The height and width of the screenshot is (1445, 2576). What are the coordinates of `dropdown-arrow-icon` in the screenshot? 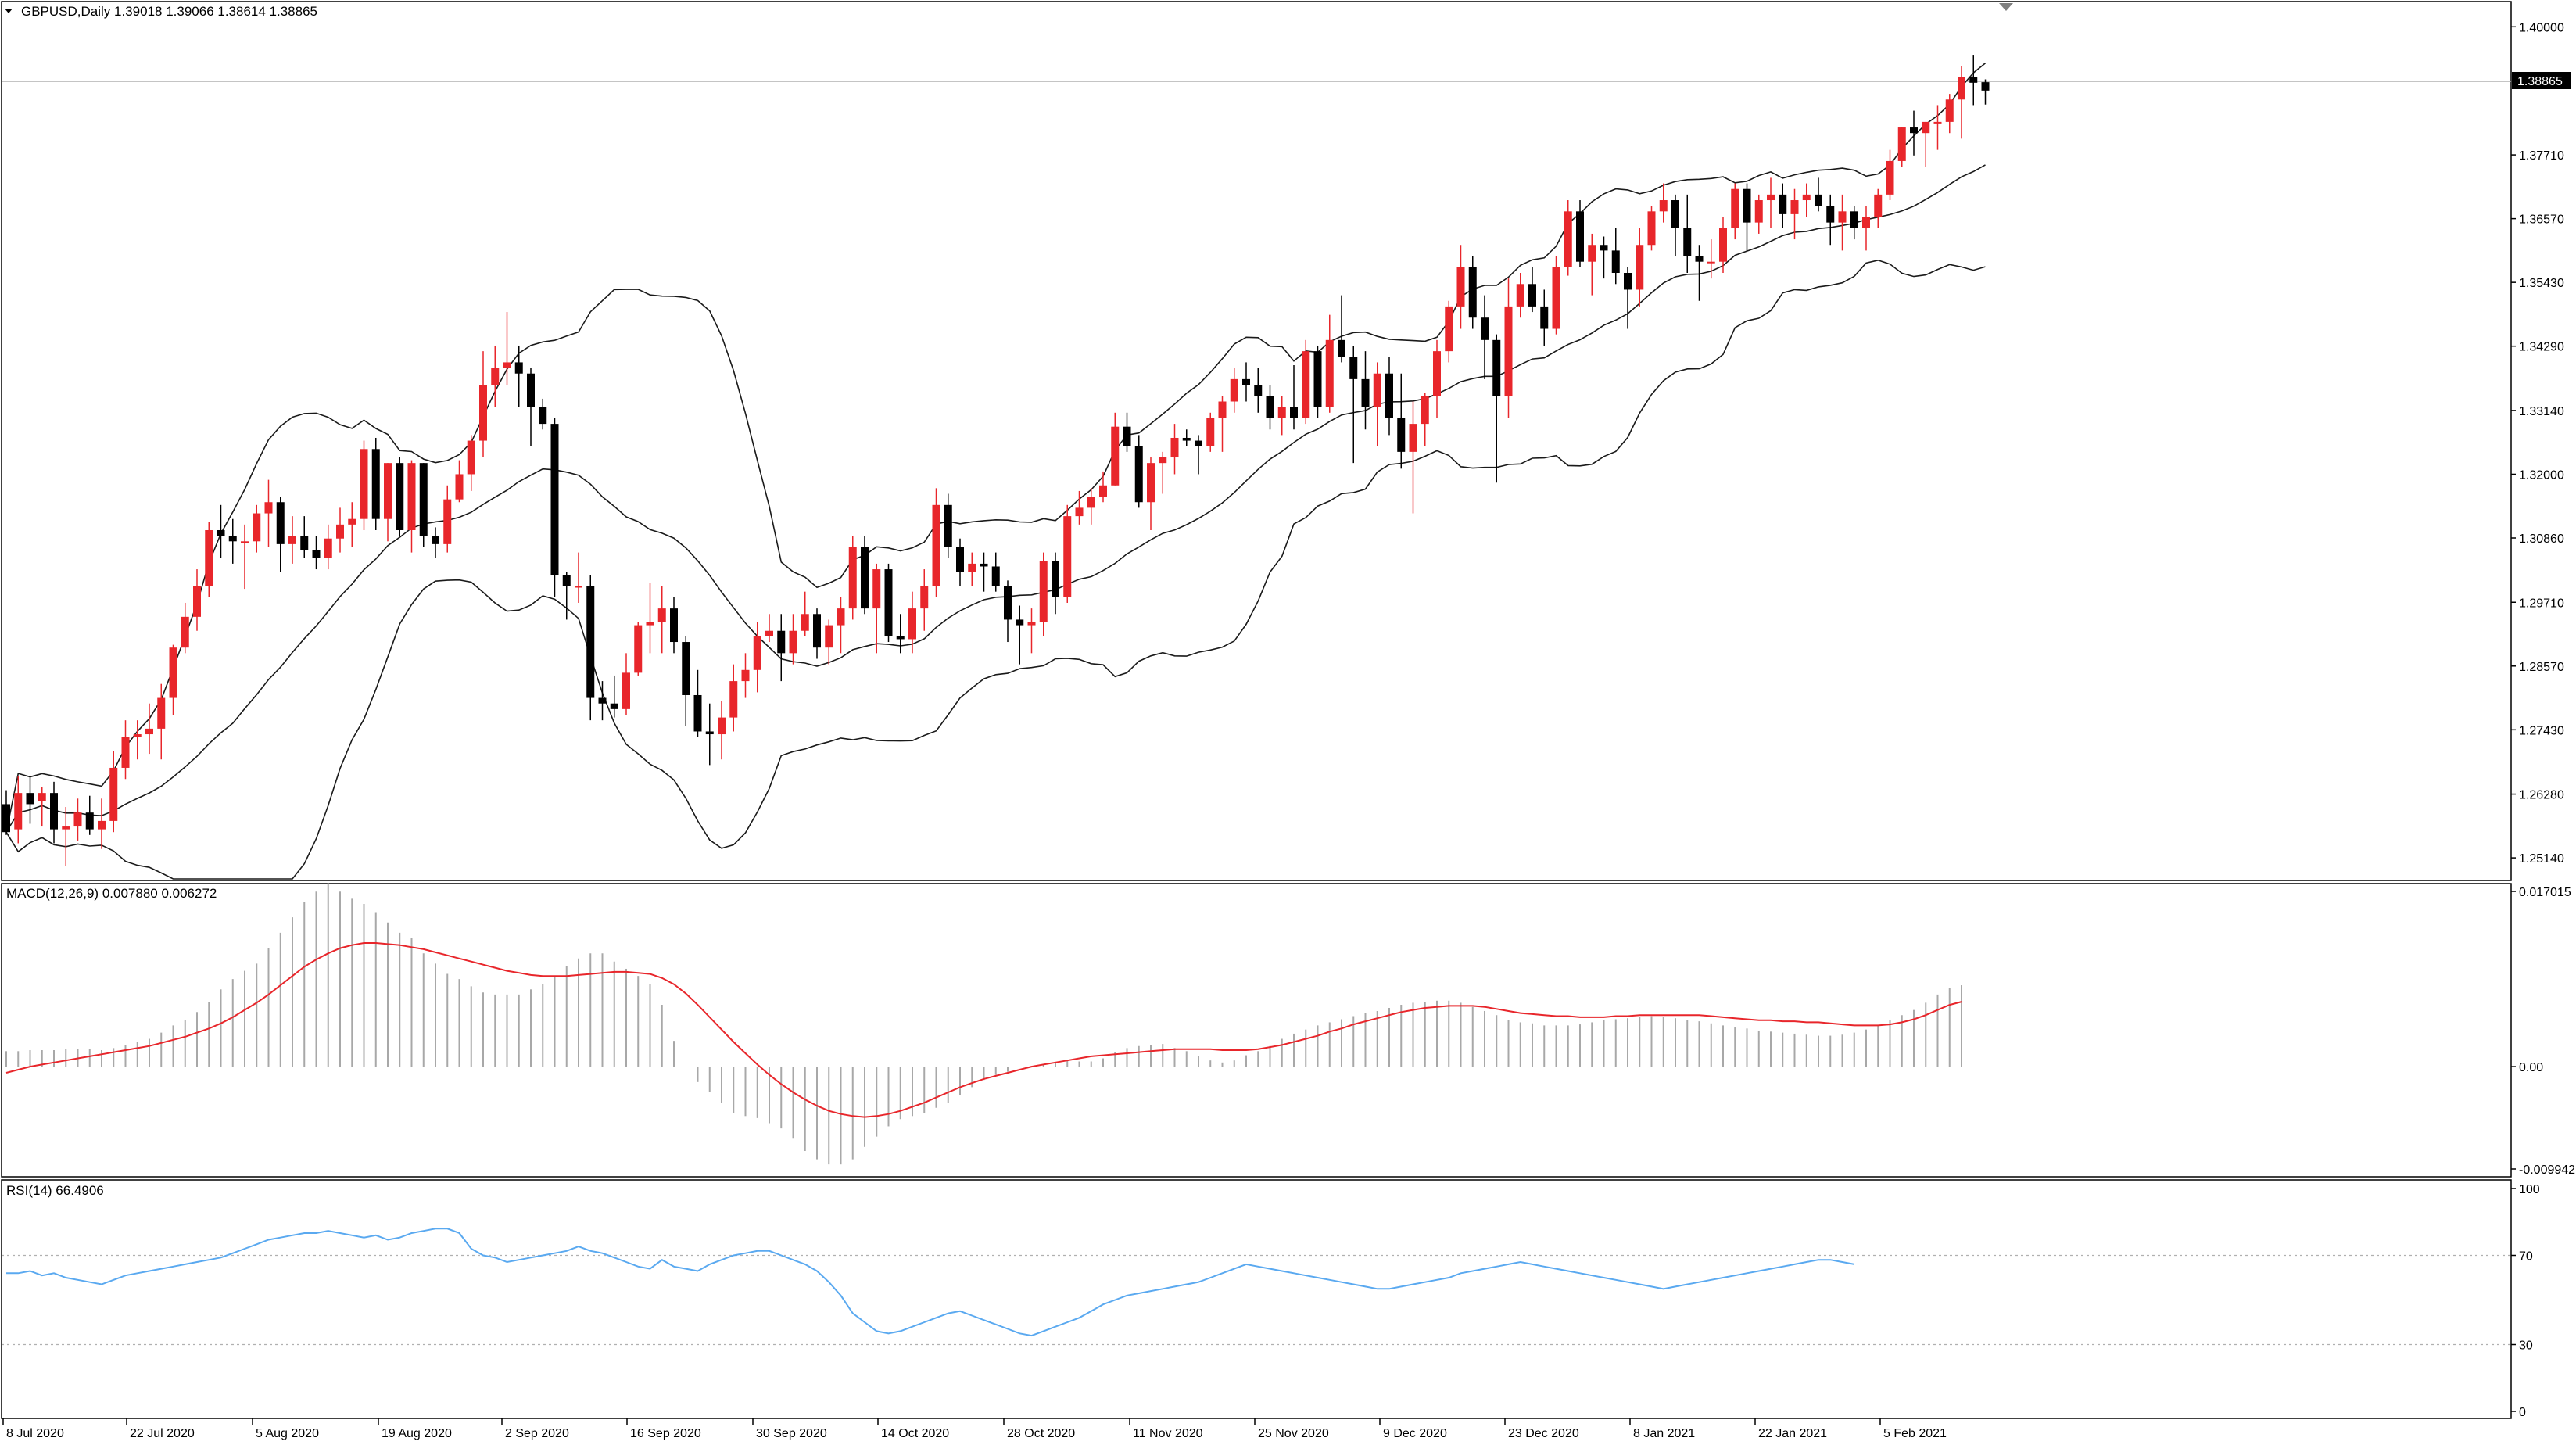 It's located at (9, 11).